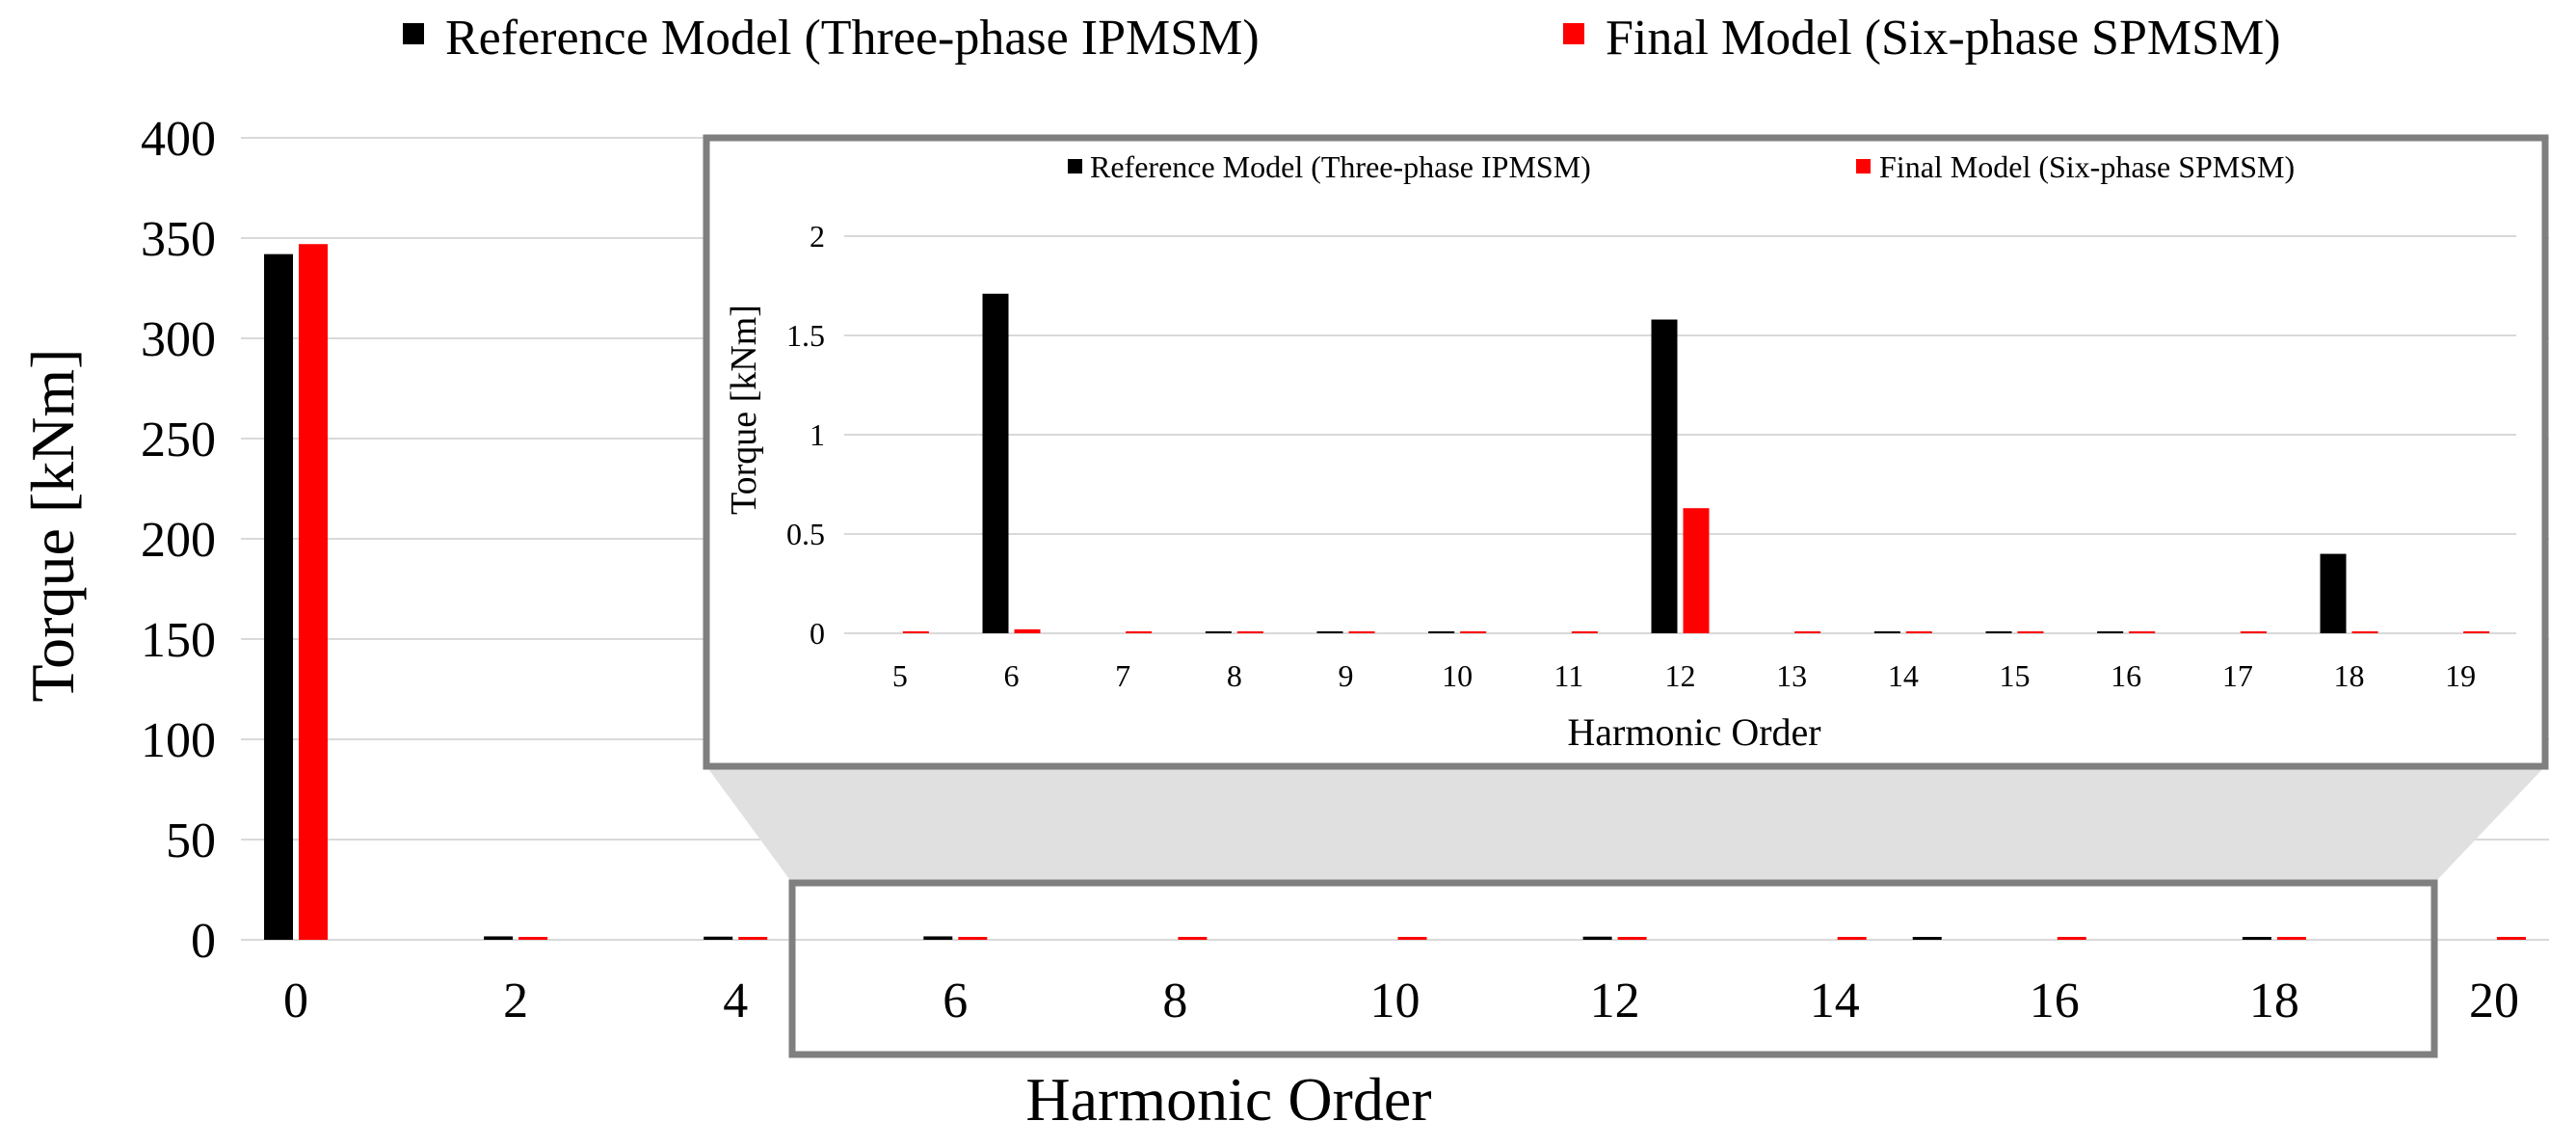 The height and width of the screenshot is (1148, 2576). What do you see at coordinates (1835, 1001) in the screenshot?
I see `main-x-tick-label: 14` at bounding box center [1835, 1001].